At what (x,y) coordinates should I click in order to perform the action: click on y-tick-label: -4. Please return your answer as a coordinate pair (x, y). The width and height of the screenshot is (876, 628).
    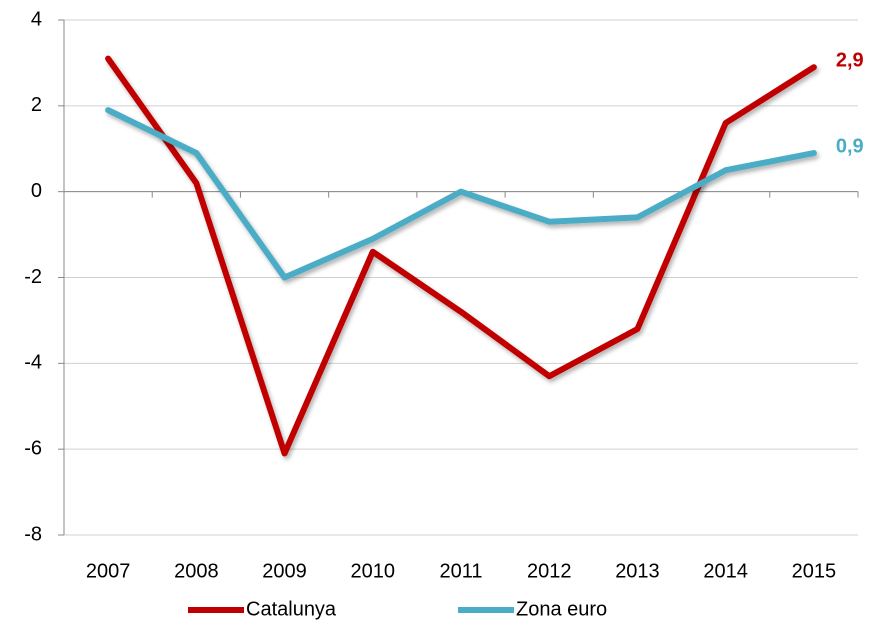
    Looking at the image, I should click on (33, 363).